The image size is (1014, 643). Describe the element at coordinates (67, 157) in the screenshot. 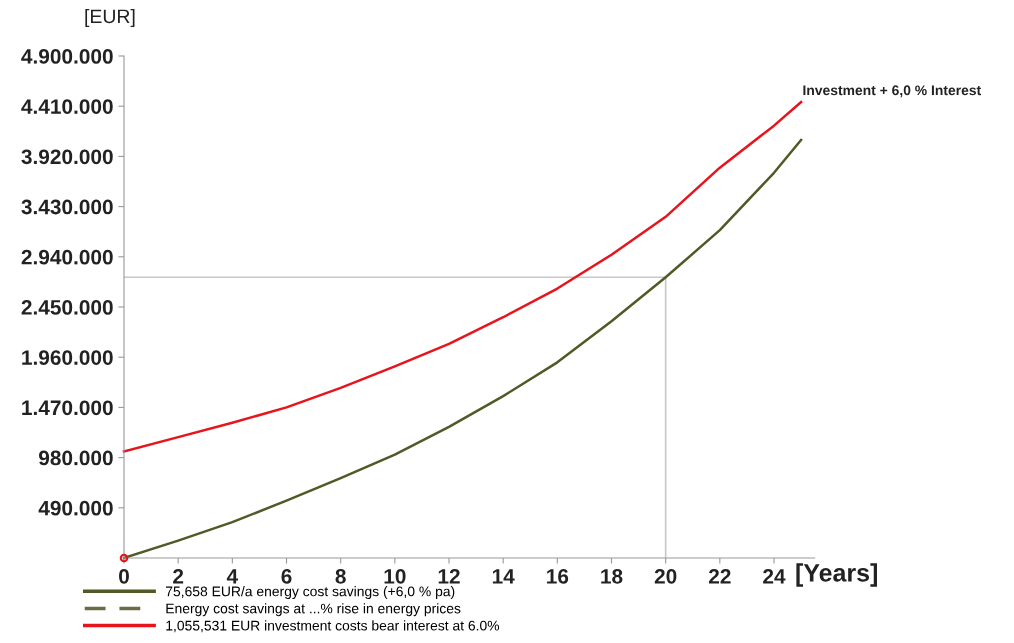

I see `y-tick-label: 3.920.000` at that location.